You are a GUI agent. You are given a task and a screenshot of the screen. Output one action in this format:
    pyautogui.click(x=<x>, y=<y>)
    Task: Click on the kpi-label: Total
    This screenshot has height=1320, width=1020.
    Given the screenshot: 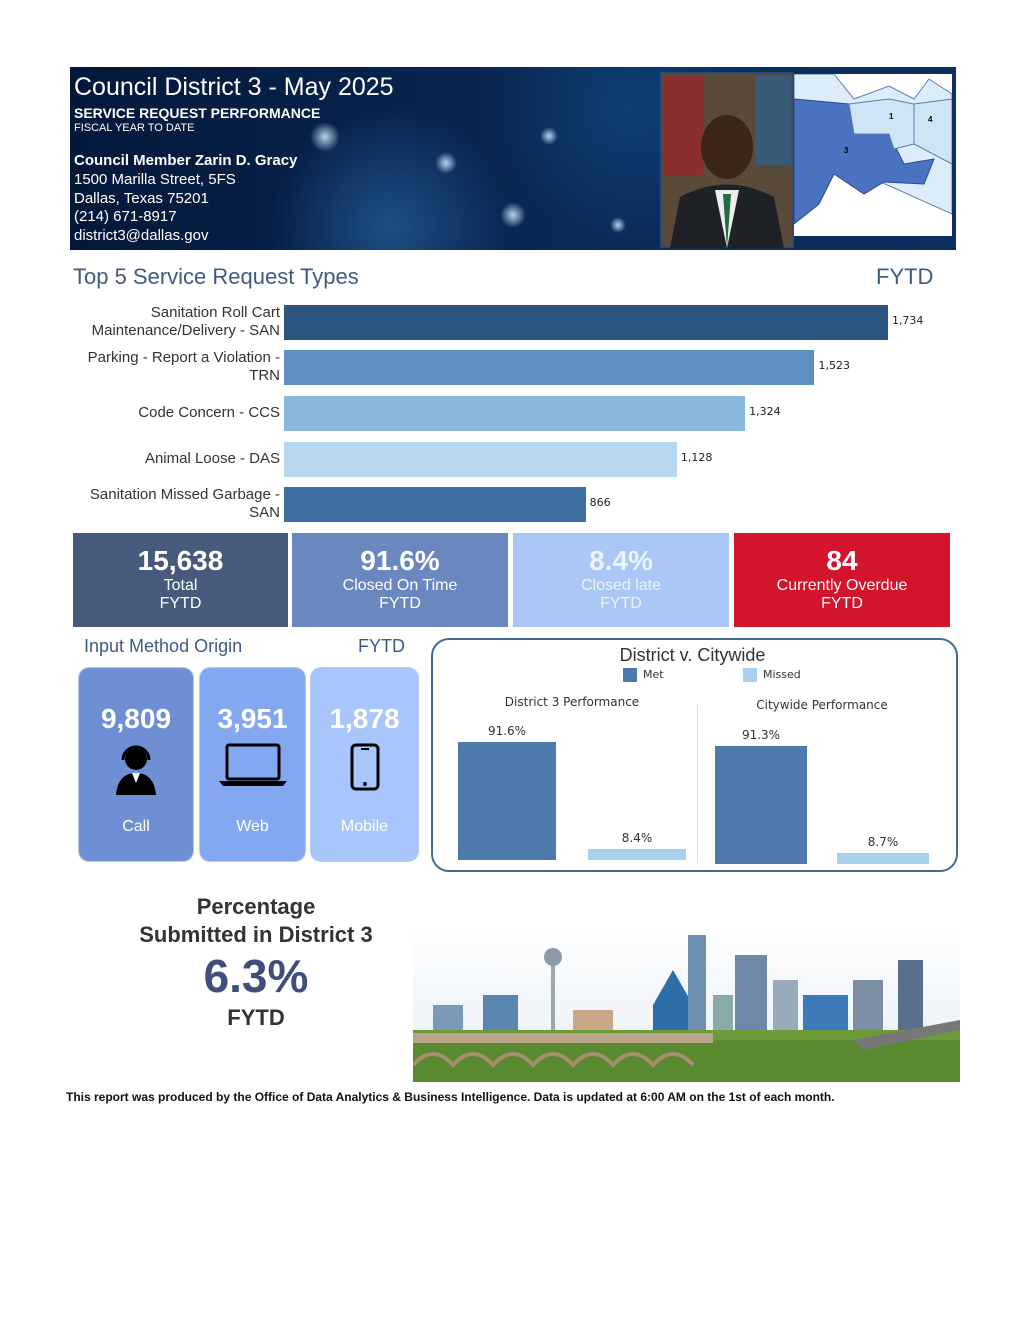 What is the action you would take?
    pyautogui.click(x=180, y=585)
    